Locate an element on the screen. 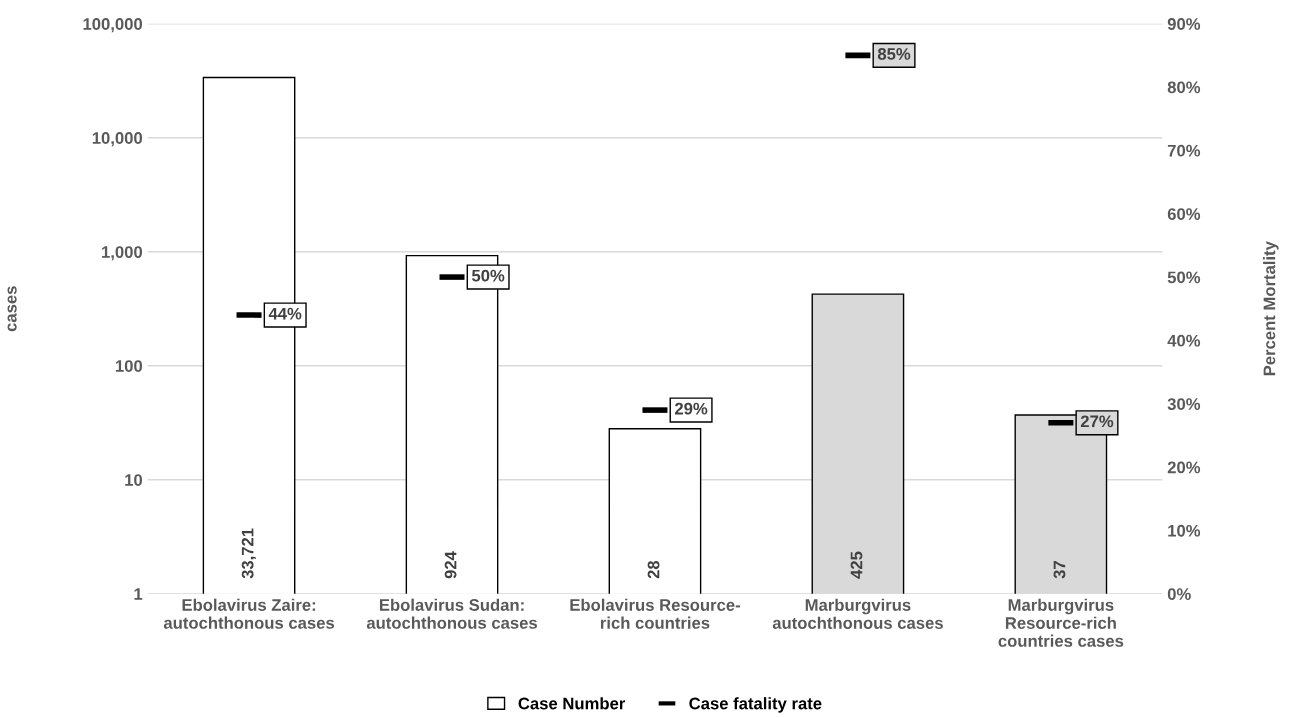 The image size is (1306, 718). y2-tick-label: 0% is located at coordinates (1179, 594).